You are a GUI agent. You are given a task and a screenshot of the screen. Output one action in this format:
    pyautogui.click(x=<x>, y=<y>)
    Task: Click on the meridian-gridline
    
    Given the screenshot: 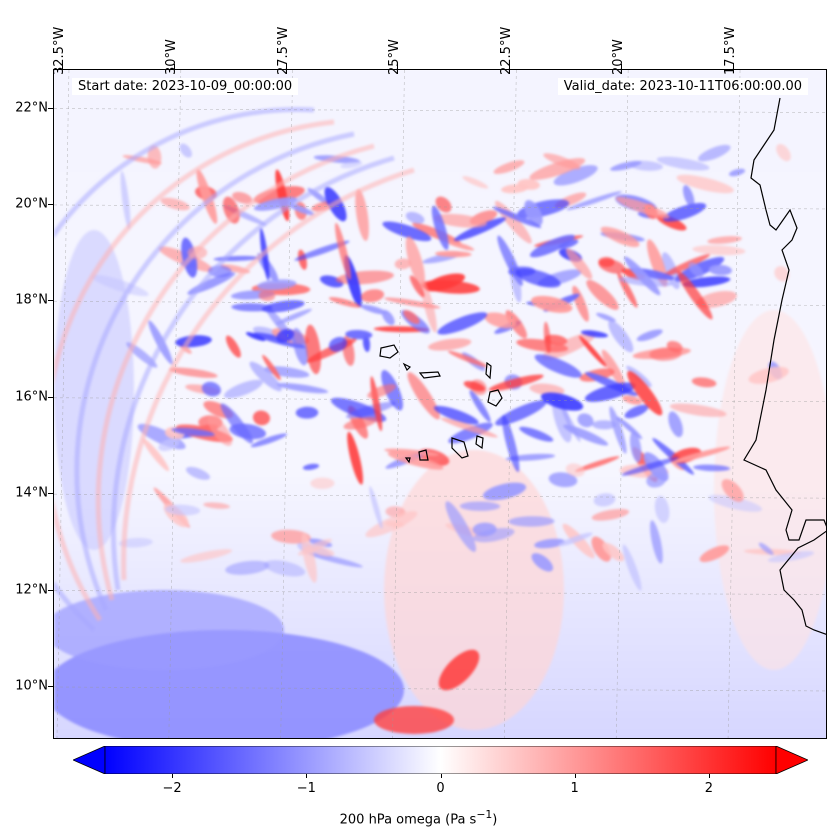 What is the action you would take?
    pyautogui.click(x=510, y=404)
    